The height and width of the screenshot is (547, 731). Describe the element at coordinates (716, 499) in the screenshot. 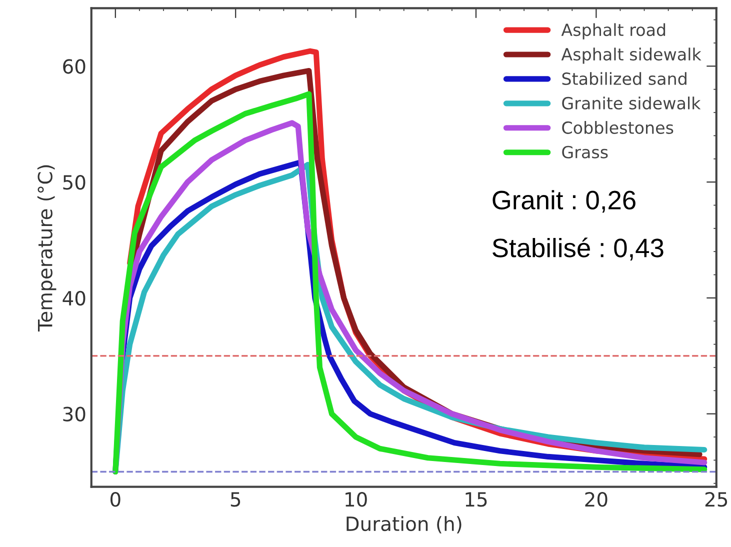

I see `x-tick-label: 25` at that location.